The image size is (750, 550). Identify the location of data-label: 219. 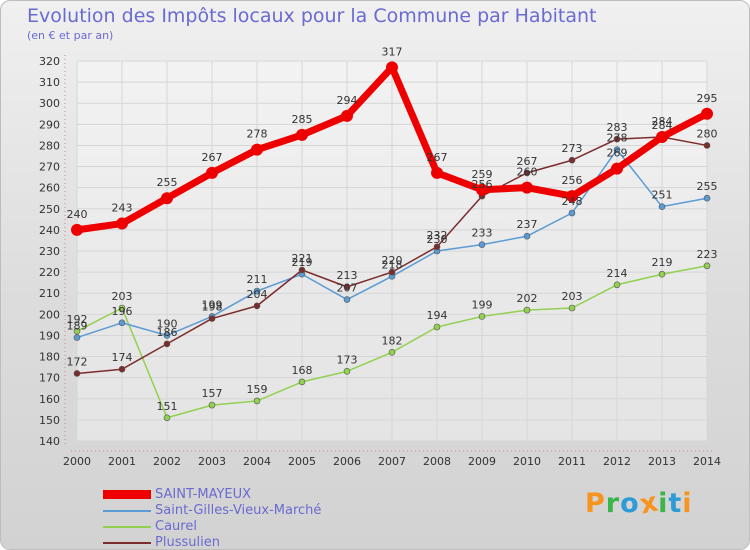
(662, 262).